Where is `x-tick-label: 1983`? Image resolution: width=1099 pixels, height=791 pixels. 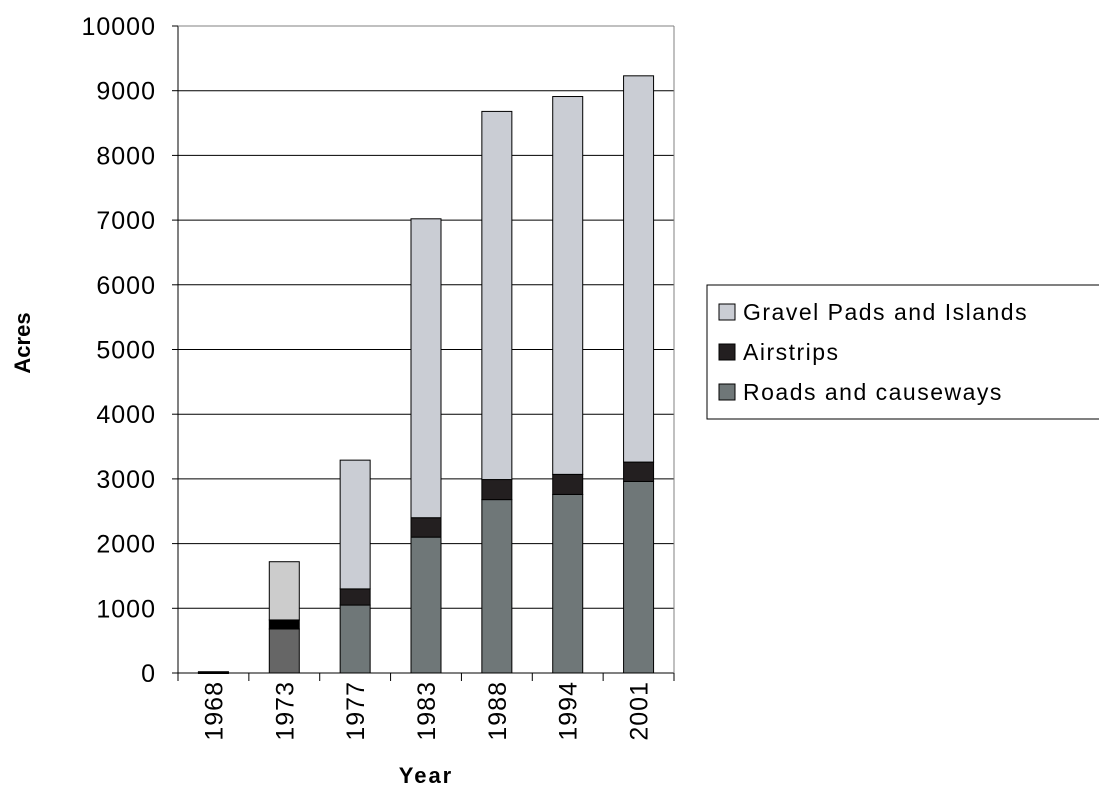
x-tick-label: 1983 is located at coordinates (427, 711).